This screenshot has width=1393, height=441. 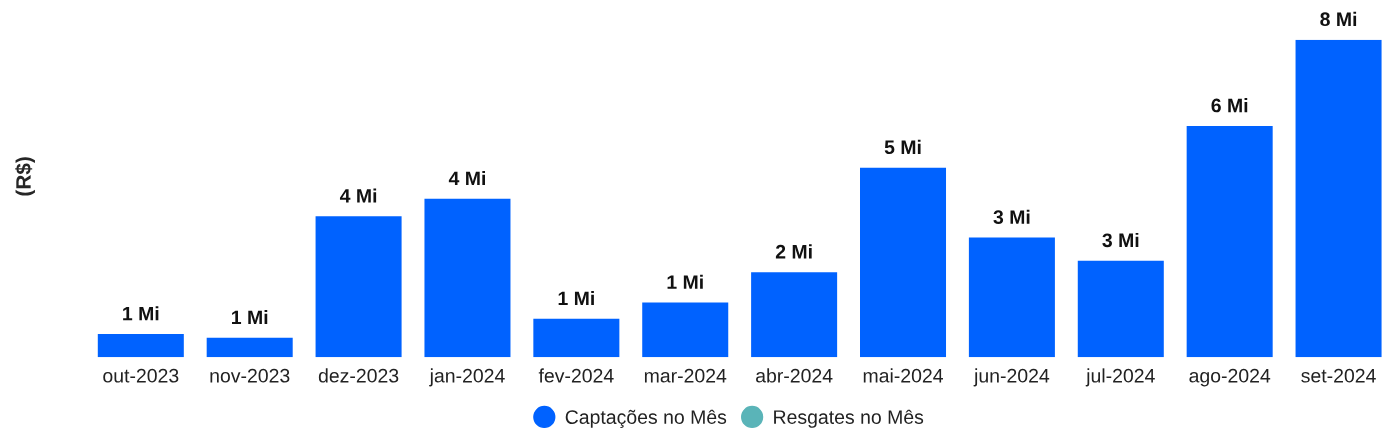 What do you see at coordinates (25, 176) in the screenshot?
I see `y-axis-title: (R$)` at bounding box center [25, 176].